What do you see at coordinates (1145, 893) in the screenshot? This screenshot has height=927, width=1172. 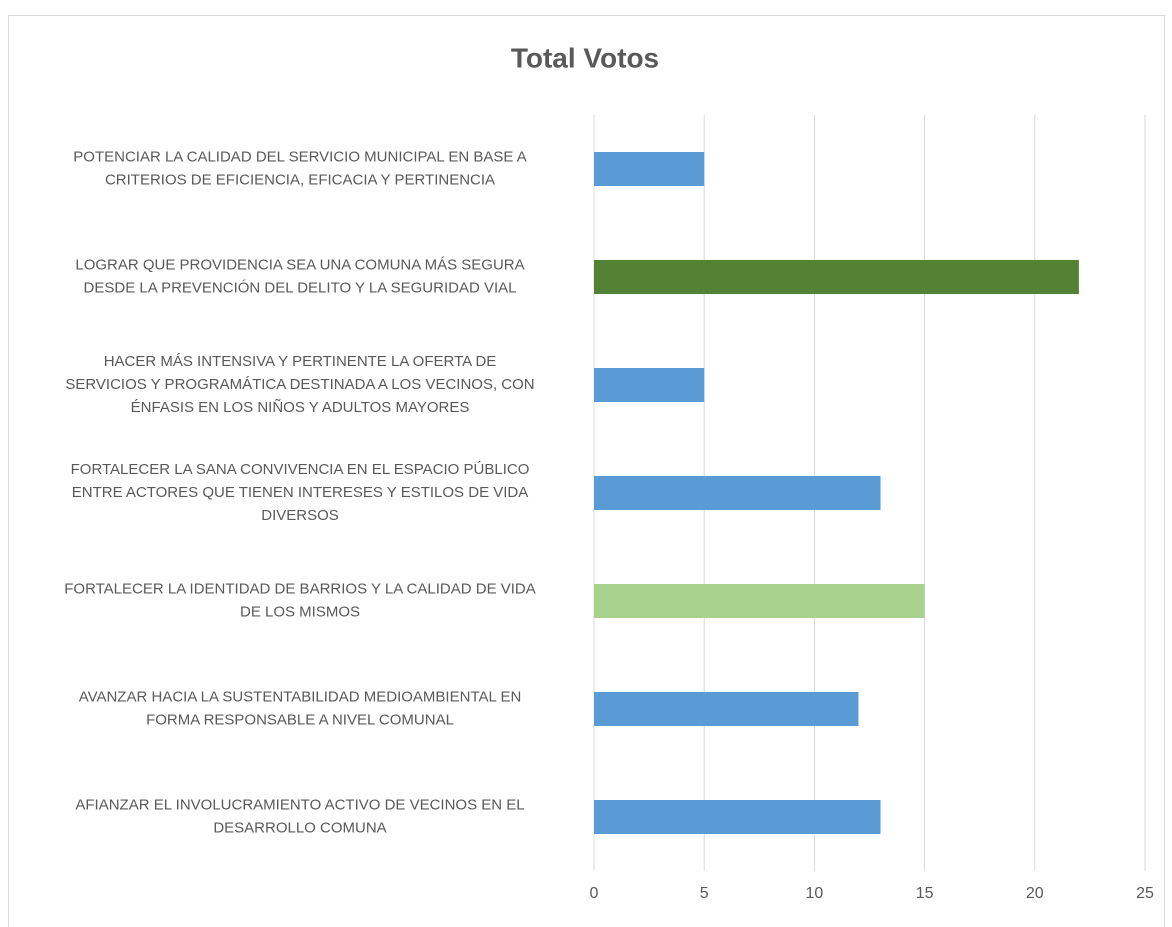 I see `x-tick-label: 25` at bounding box center [1145, 893].